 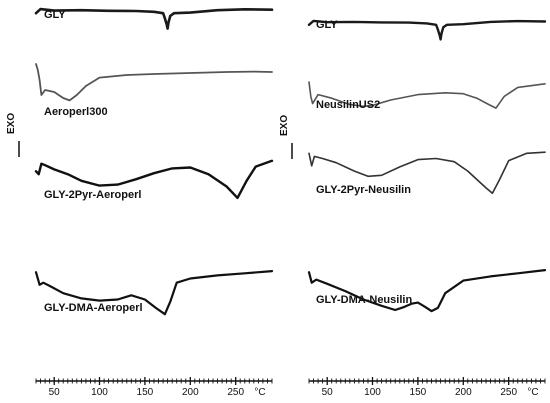 What do you see at coordinates (154, 82) in the screenshot?
I see `curve-aeroperl300` at bounding box center [154, 82].